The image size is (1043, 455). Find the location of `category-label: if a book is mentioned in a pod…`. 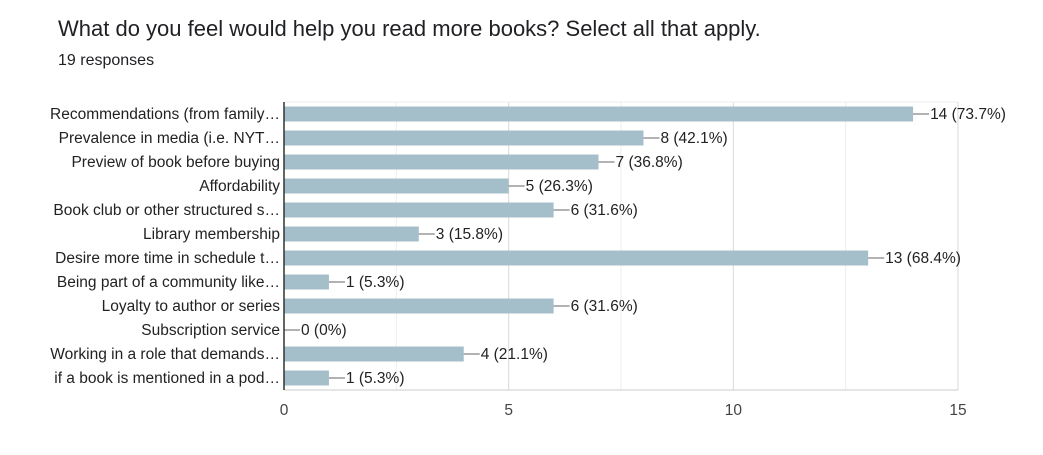

category-label: if a book is mentioned in a pod… is located at coordinates (167, 378).